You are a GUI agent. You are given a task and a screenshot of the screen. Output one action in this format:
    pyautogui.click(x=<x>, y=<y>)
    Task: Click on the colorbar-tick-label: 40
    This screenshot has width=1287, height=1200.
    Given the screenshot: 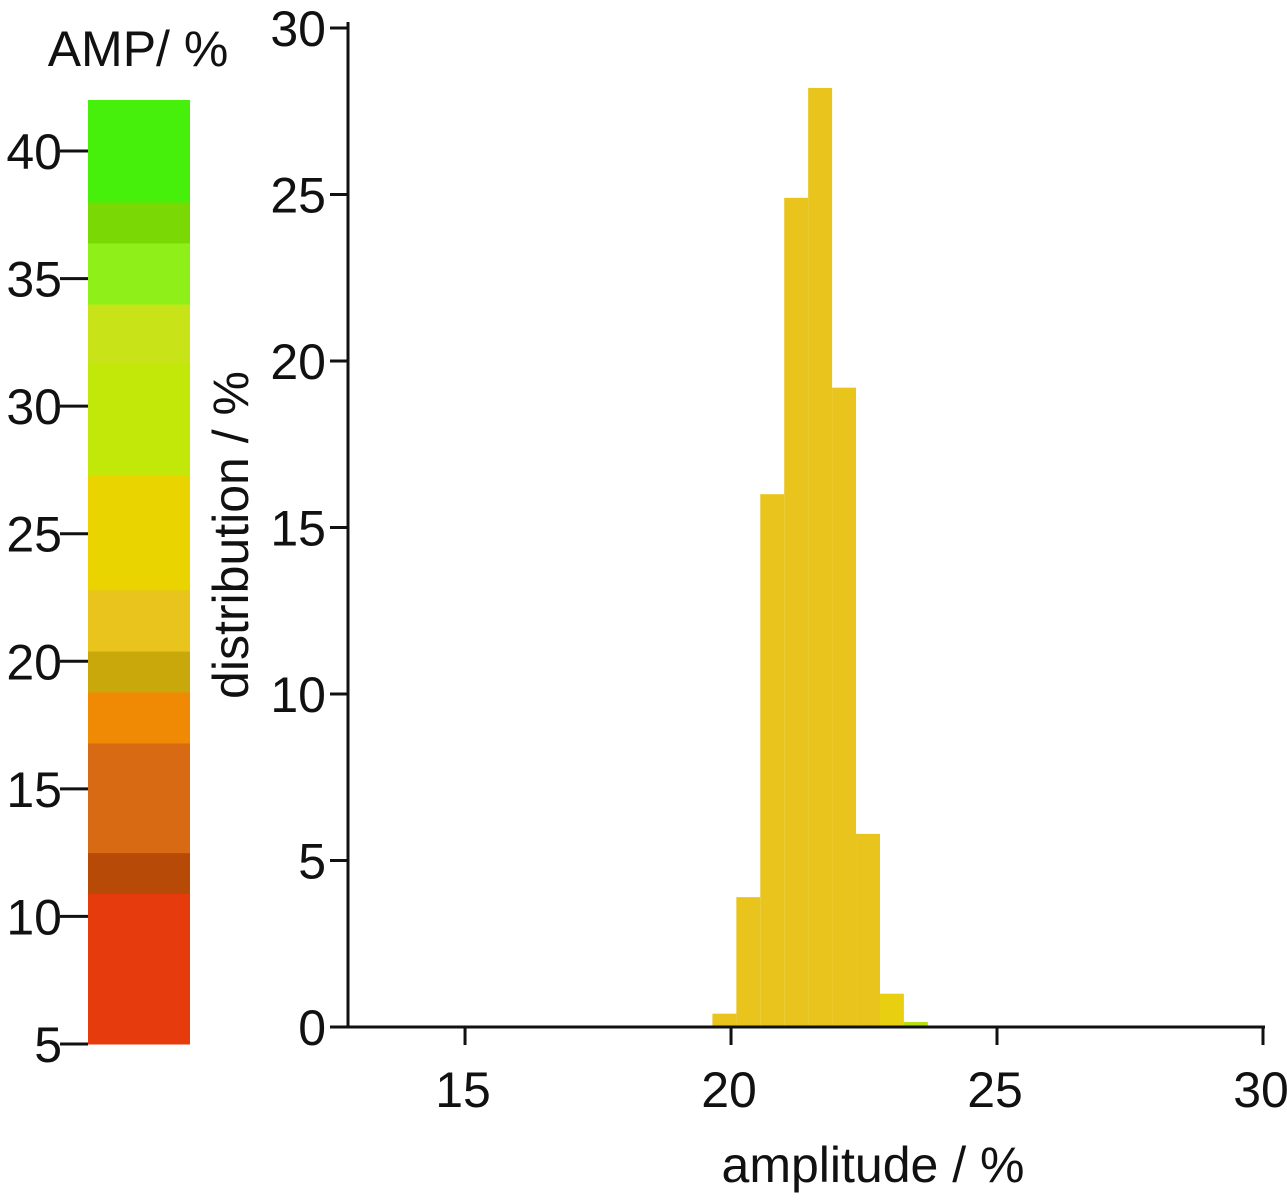 What is the action you would take?
    pyautogui.click(x=34, y=152)
    